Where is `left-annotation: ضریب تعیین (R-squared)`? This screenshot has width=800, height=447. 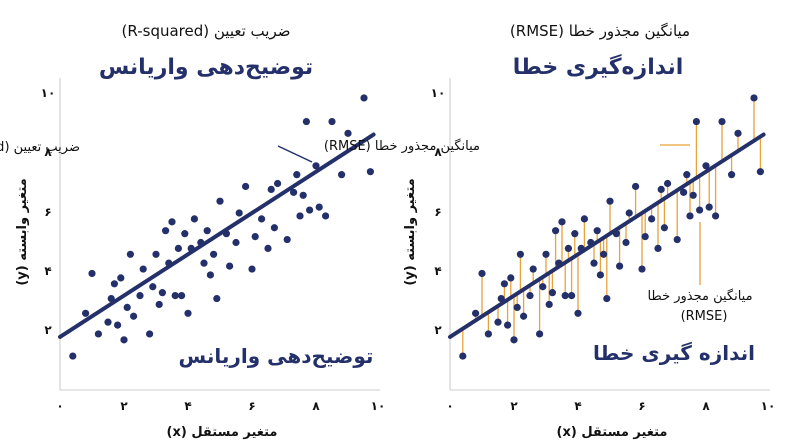
left-annotation: ضریب تعیین (R-squared) is located at coordinates (40, 147).